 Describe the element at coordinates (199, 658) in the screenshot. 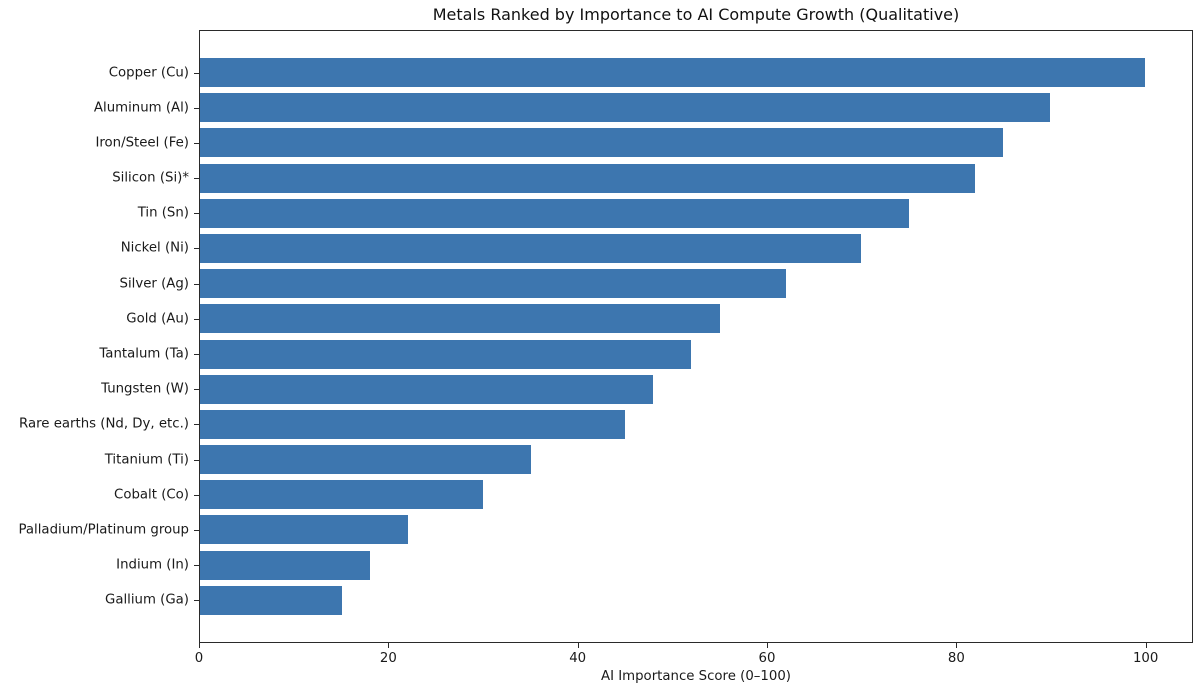

I see `x-tick-label: 0` at that location.